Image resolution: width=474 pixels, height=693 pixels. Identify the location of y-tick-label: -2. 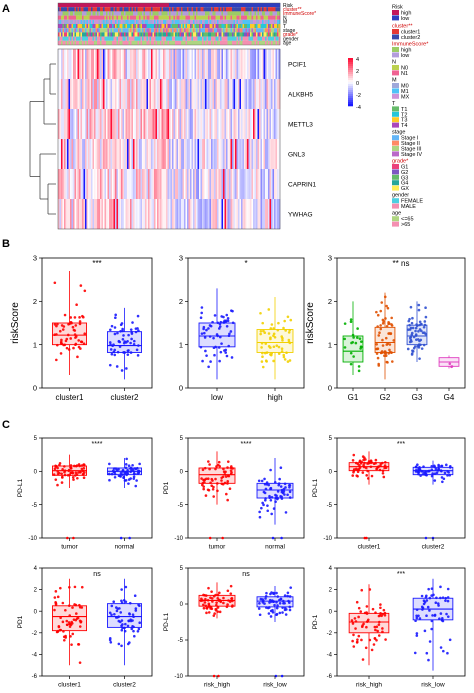
(35, 634).